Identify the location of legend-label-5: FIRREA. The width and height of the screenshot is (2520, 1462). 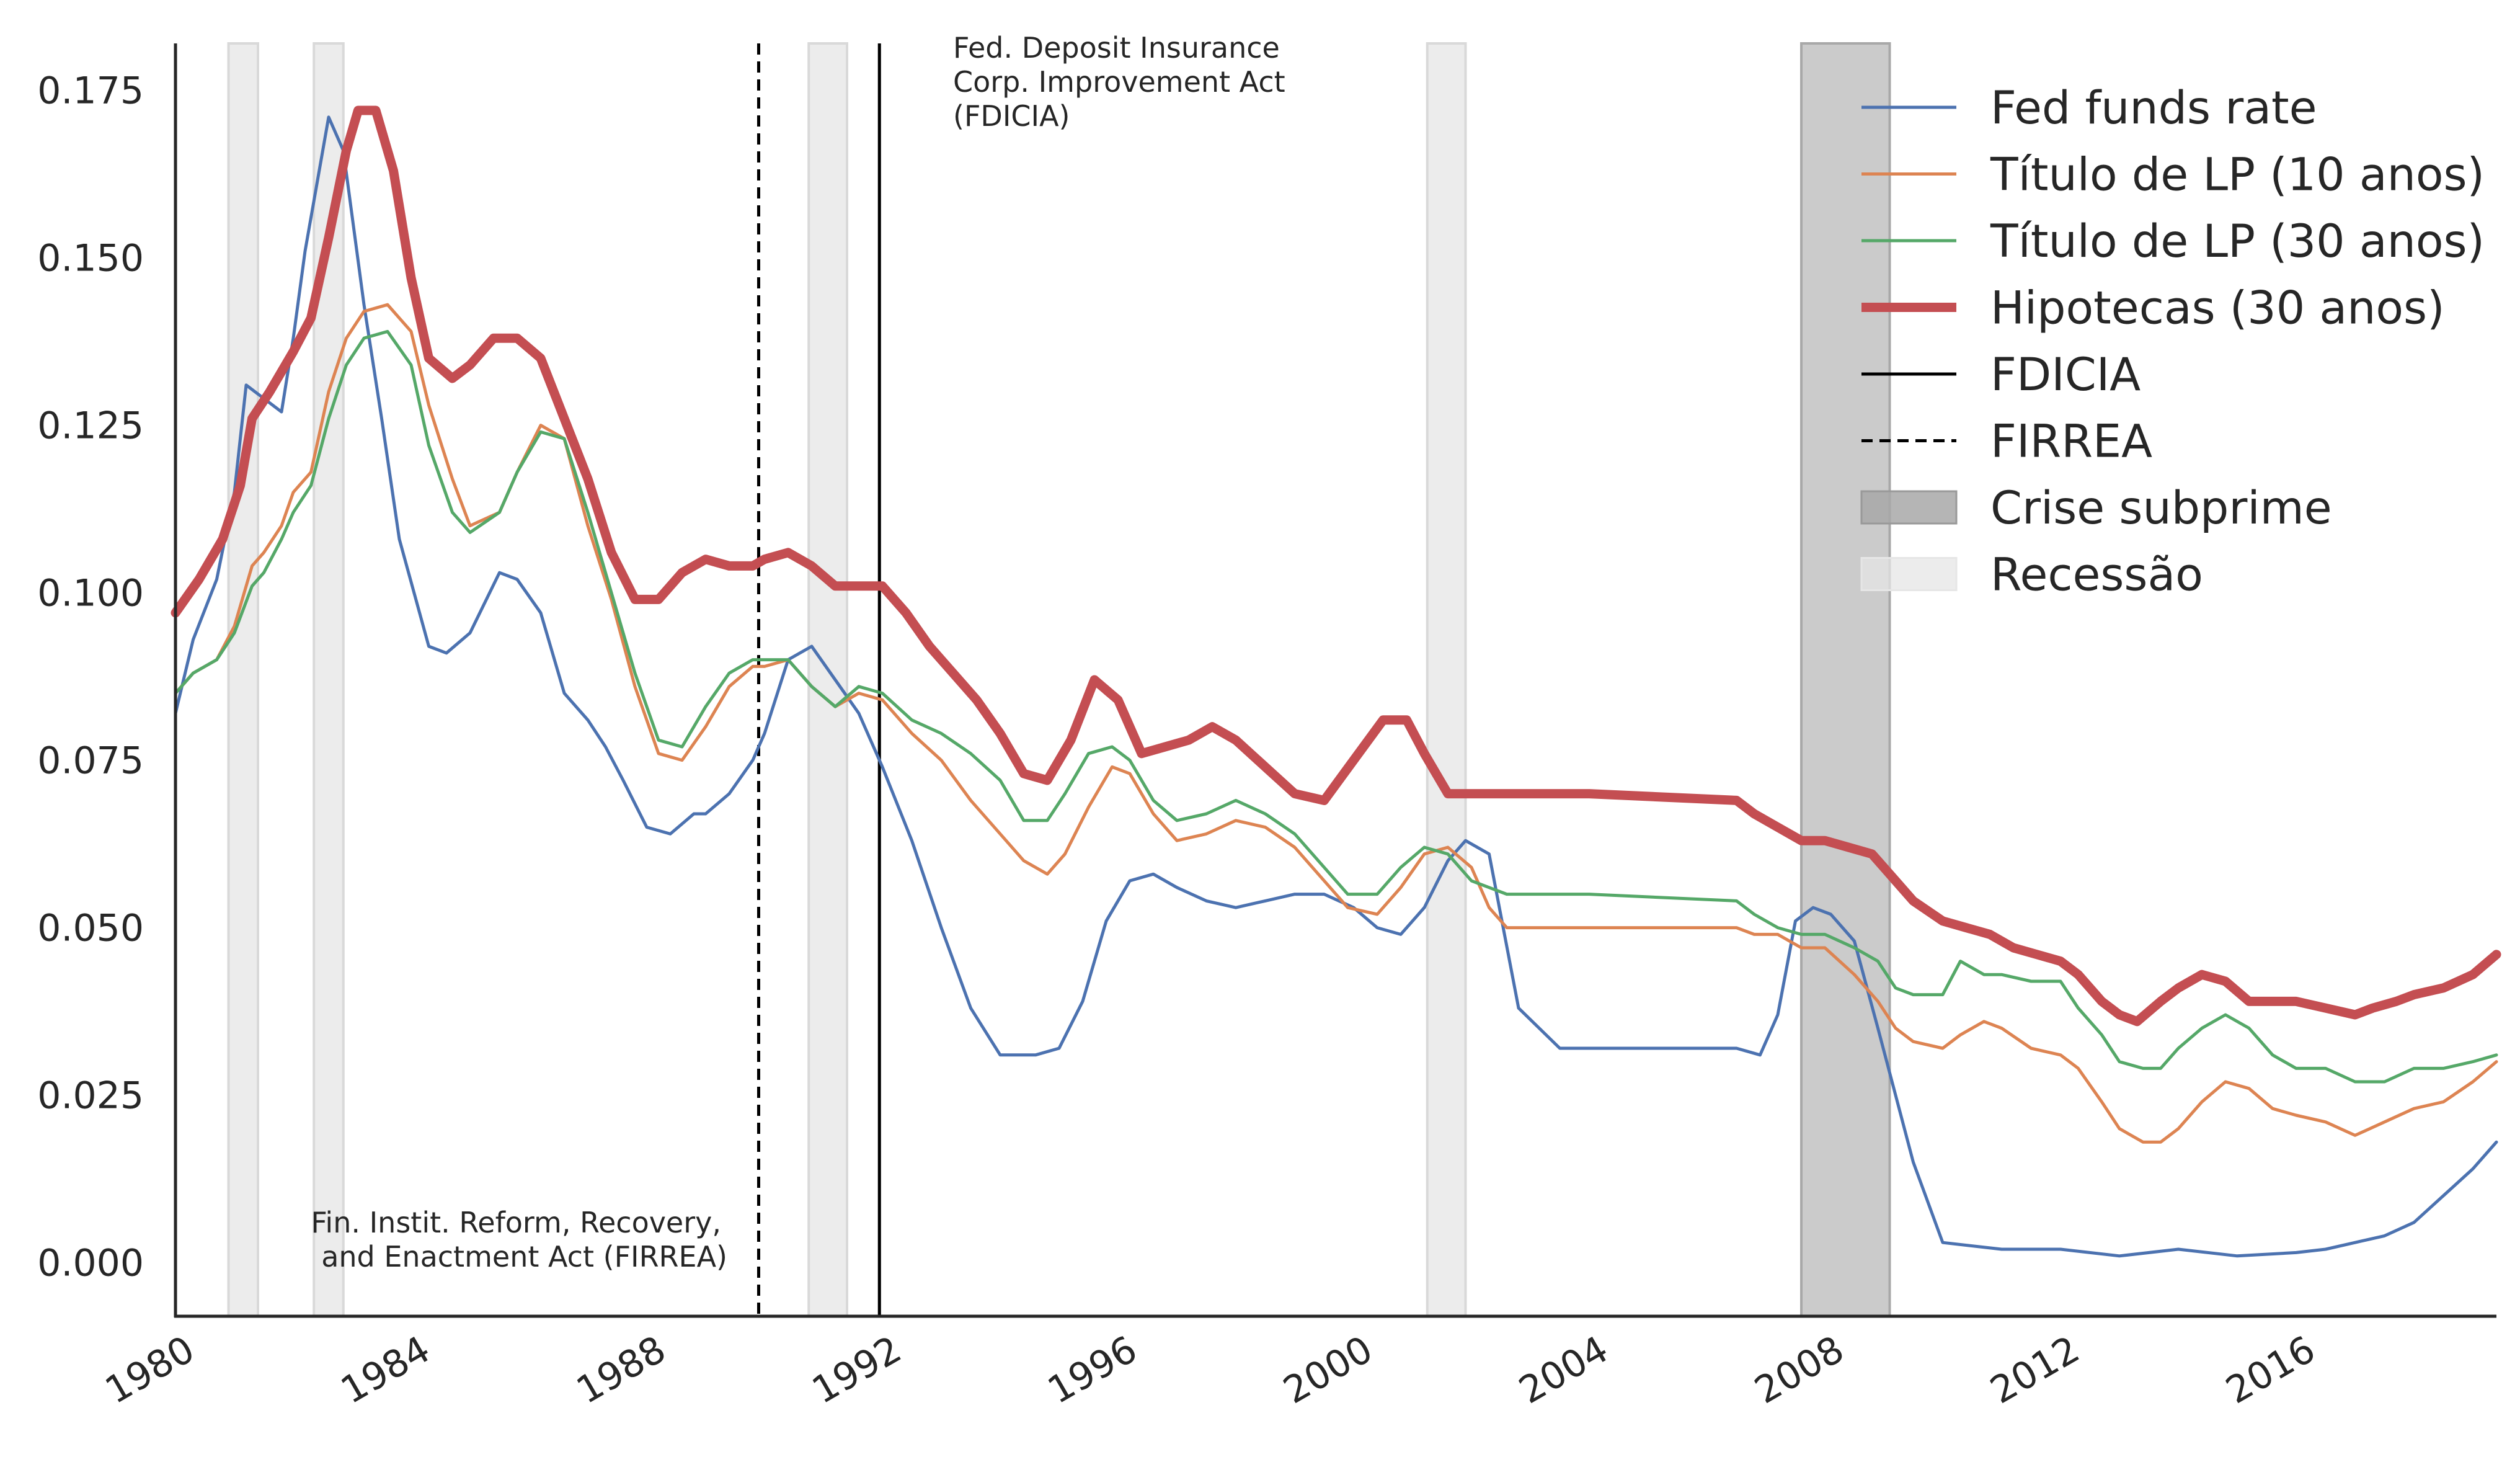
(2071, 442).